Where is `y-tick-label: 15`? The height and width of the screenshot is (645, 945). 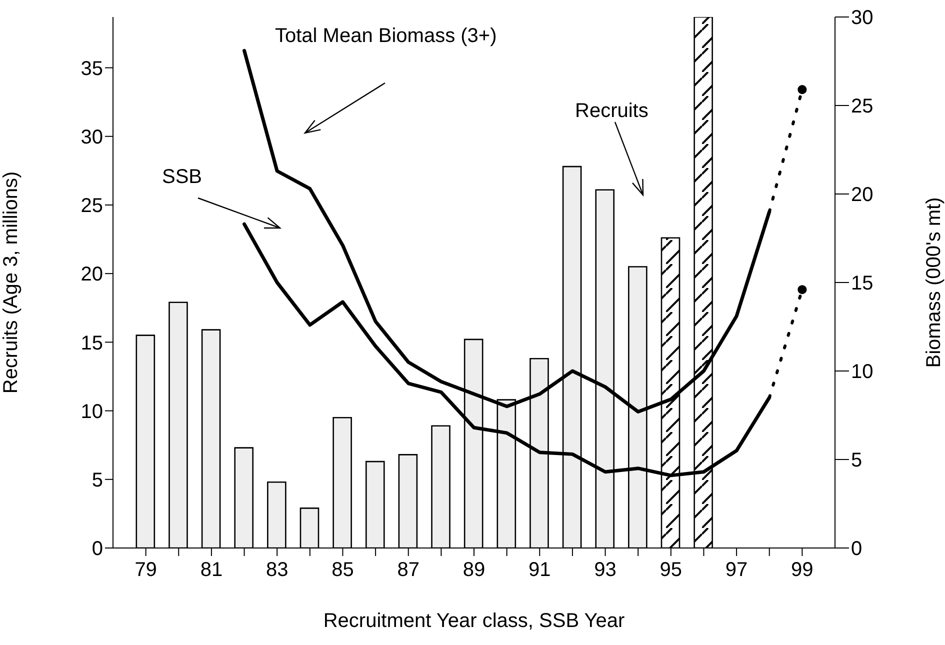 y-tick-label: 15 is located at coordinates (91, 343).